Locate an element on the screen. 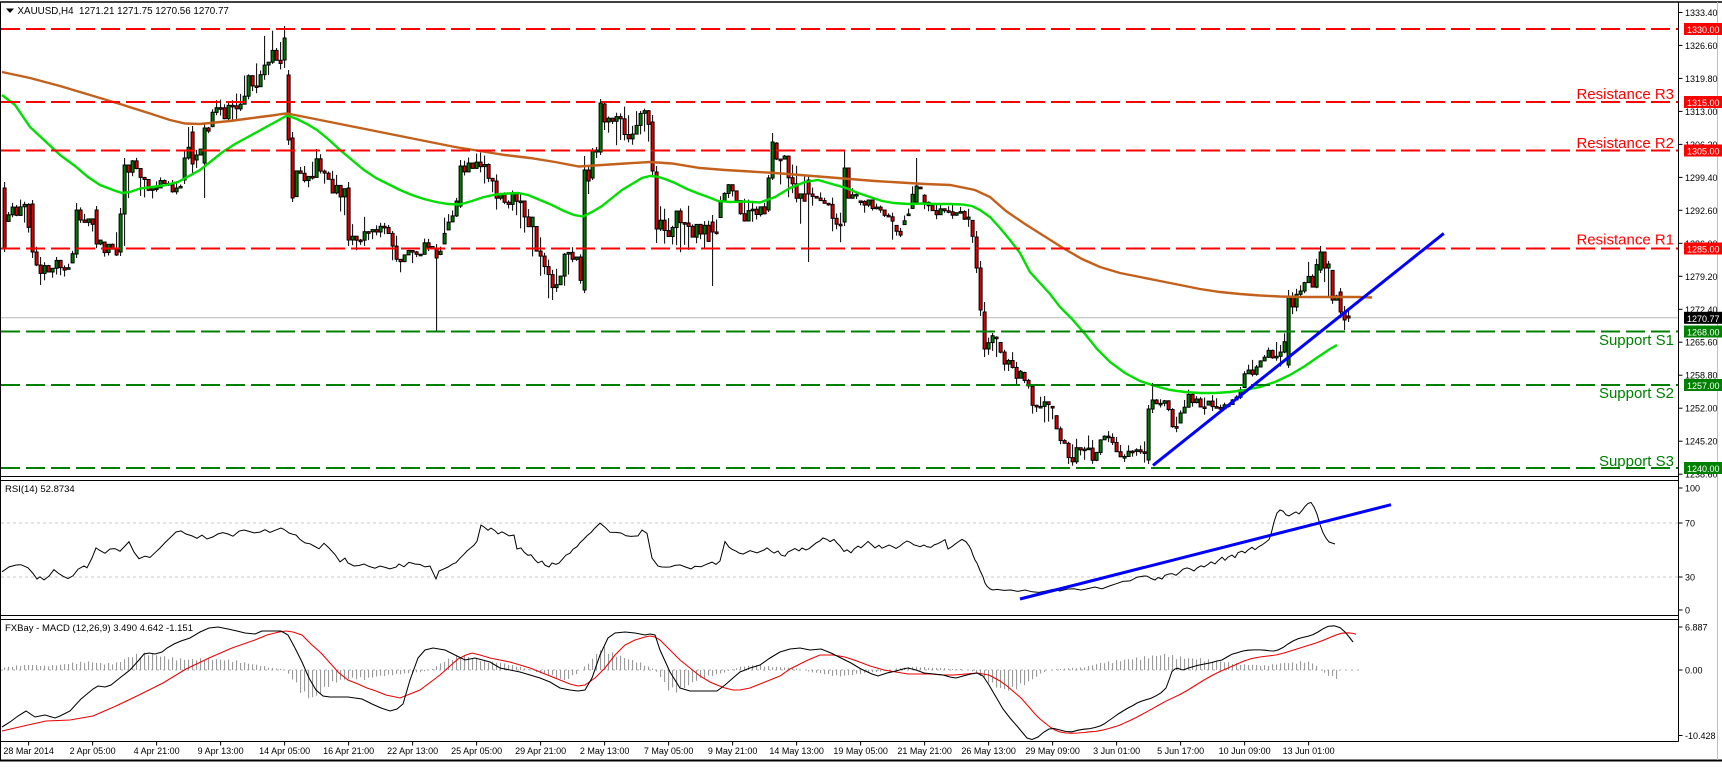  svg-text: 1265.60 is located at coordinates (1701, 343).